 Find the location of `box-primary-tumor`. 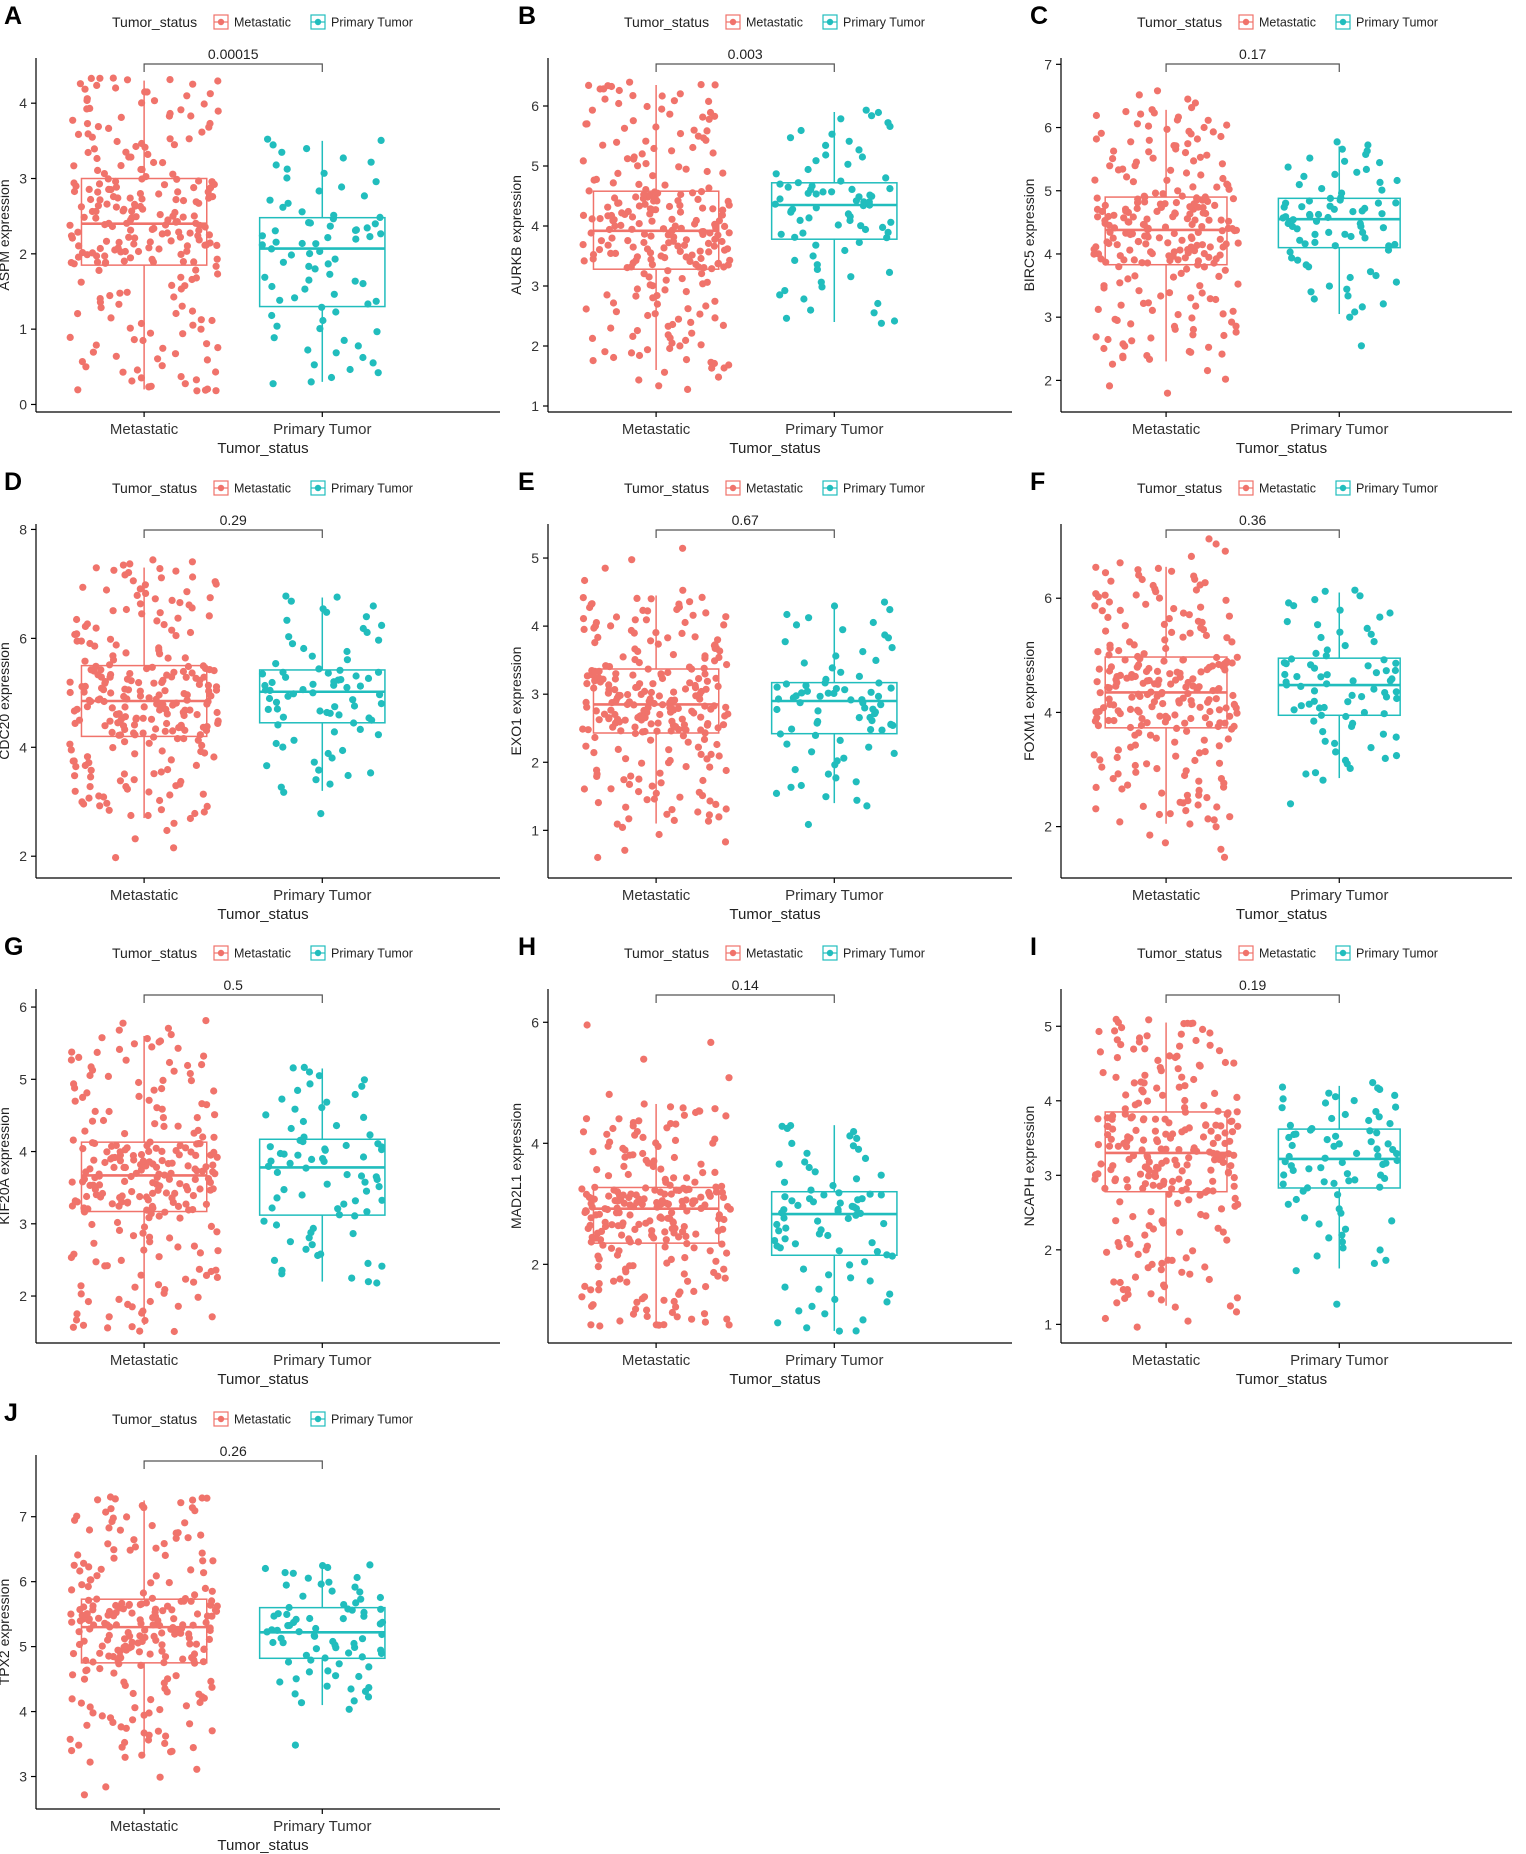

box-primary-tumor is located at coordinates (1339, 685).